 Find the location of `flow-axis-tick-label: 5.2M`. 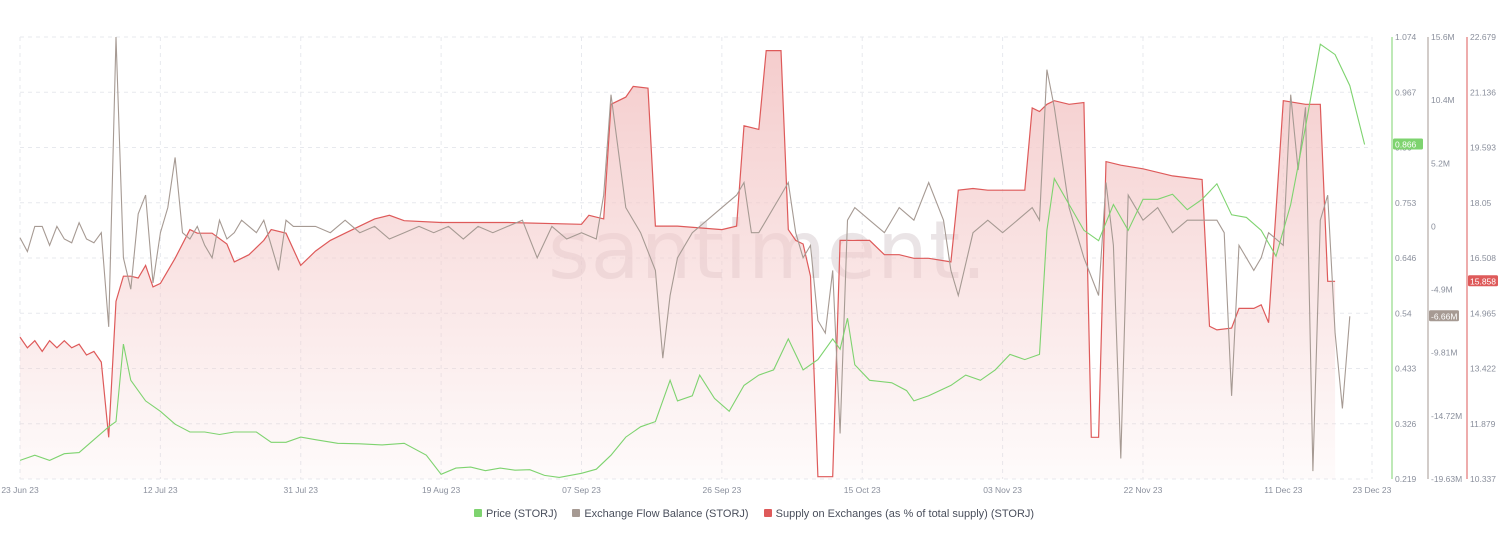

flow-axis-tick-label: 5.2M is located at coordinates (1440, 163).